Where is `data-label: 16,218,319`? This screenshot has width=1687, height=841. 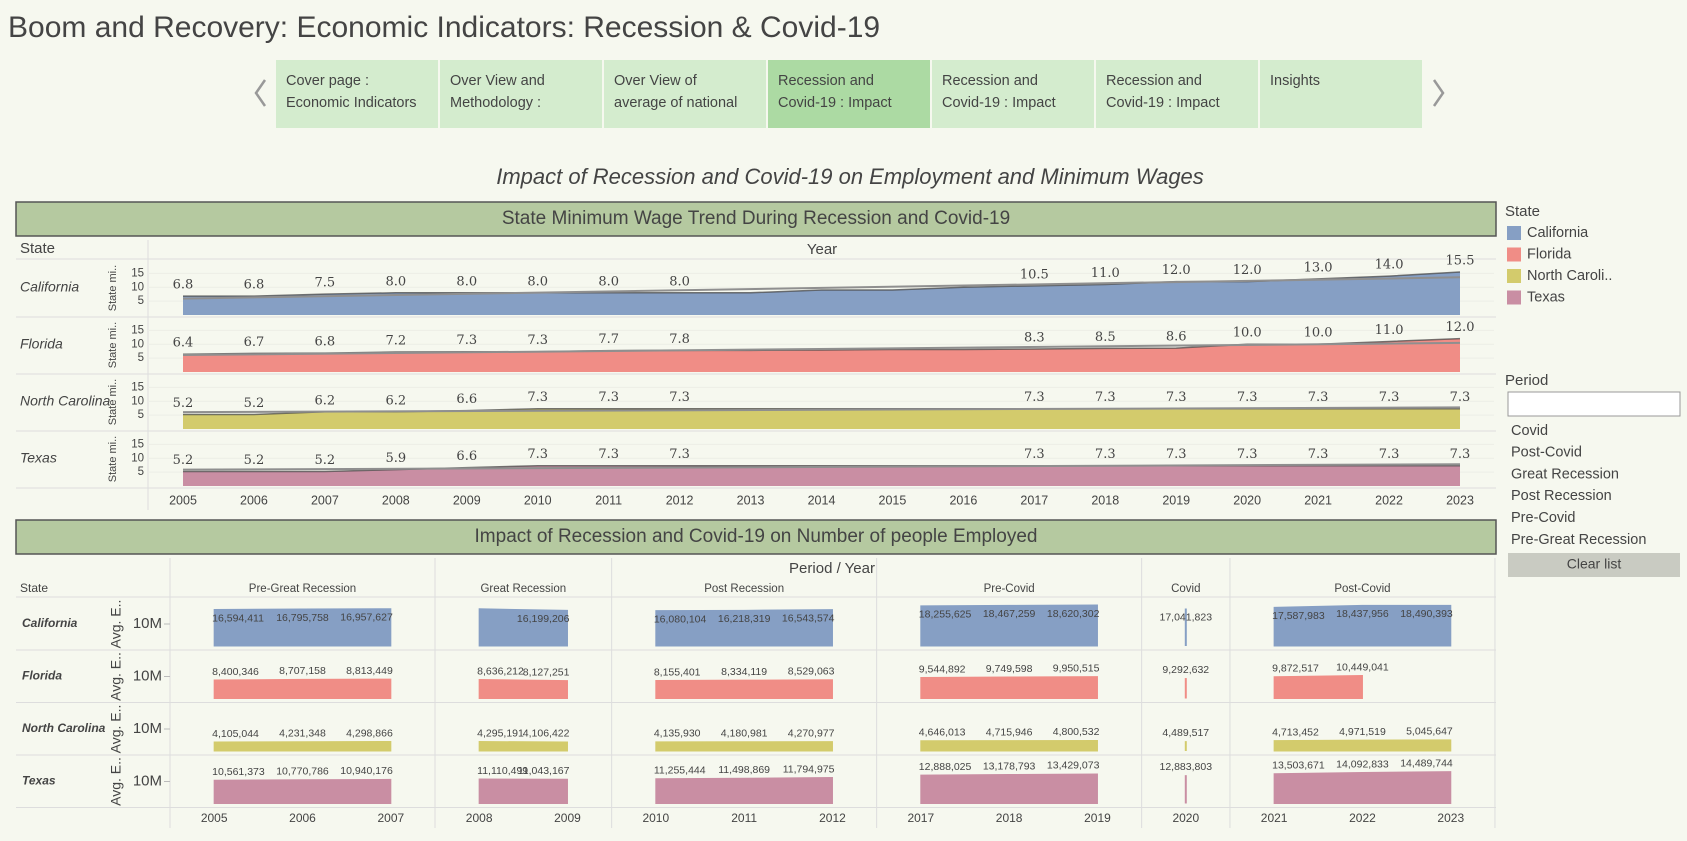
data-label: 16,218,319 is located at coordinates (744, 619).